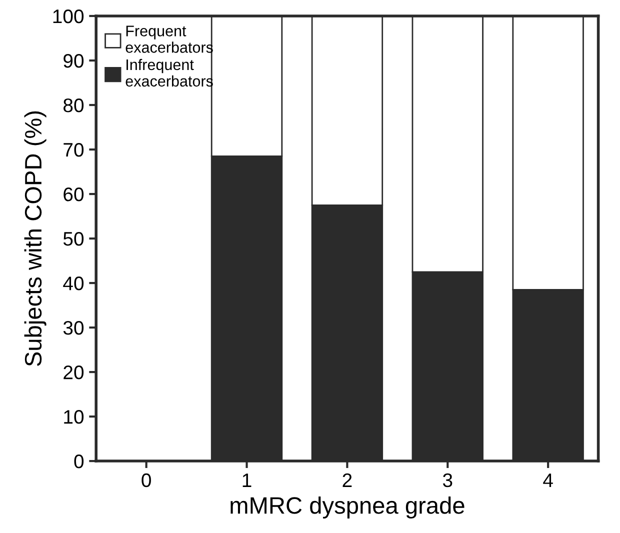 This screenshot has width=620, height=533. Describe the element at coordinates (347, 507) in the screenshot. I see `x-axis-title: mMRC dyspnea grade` at that location.